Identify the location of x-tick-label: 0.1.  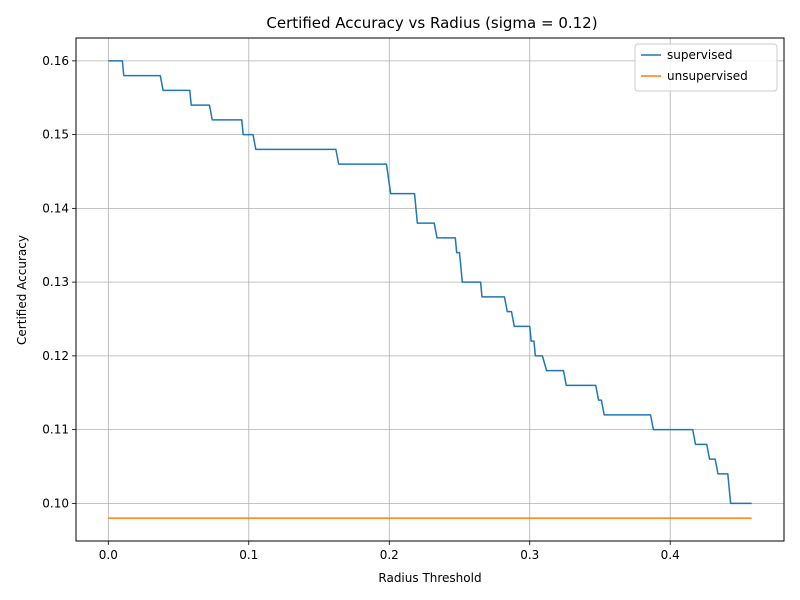
(248, 555).